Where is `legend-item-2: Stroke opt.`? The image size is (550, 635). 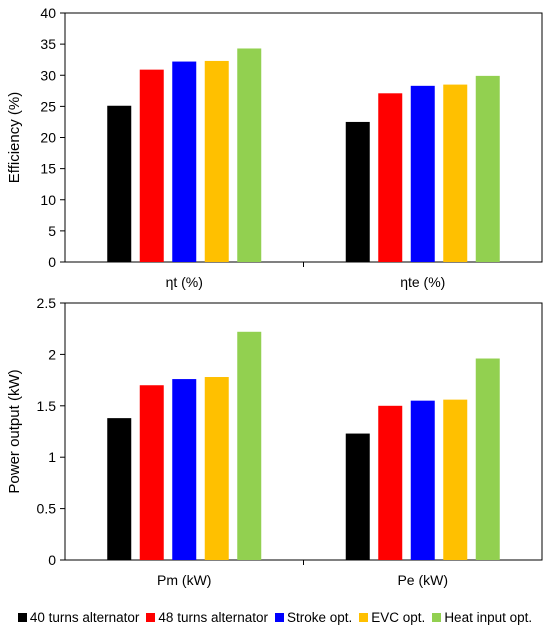 legend-item-2: Stroke opt. is located at coordinates (313, 617).